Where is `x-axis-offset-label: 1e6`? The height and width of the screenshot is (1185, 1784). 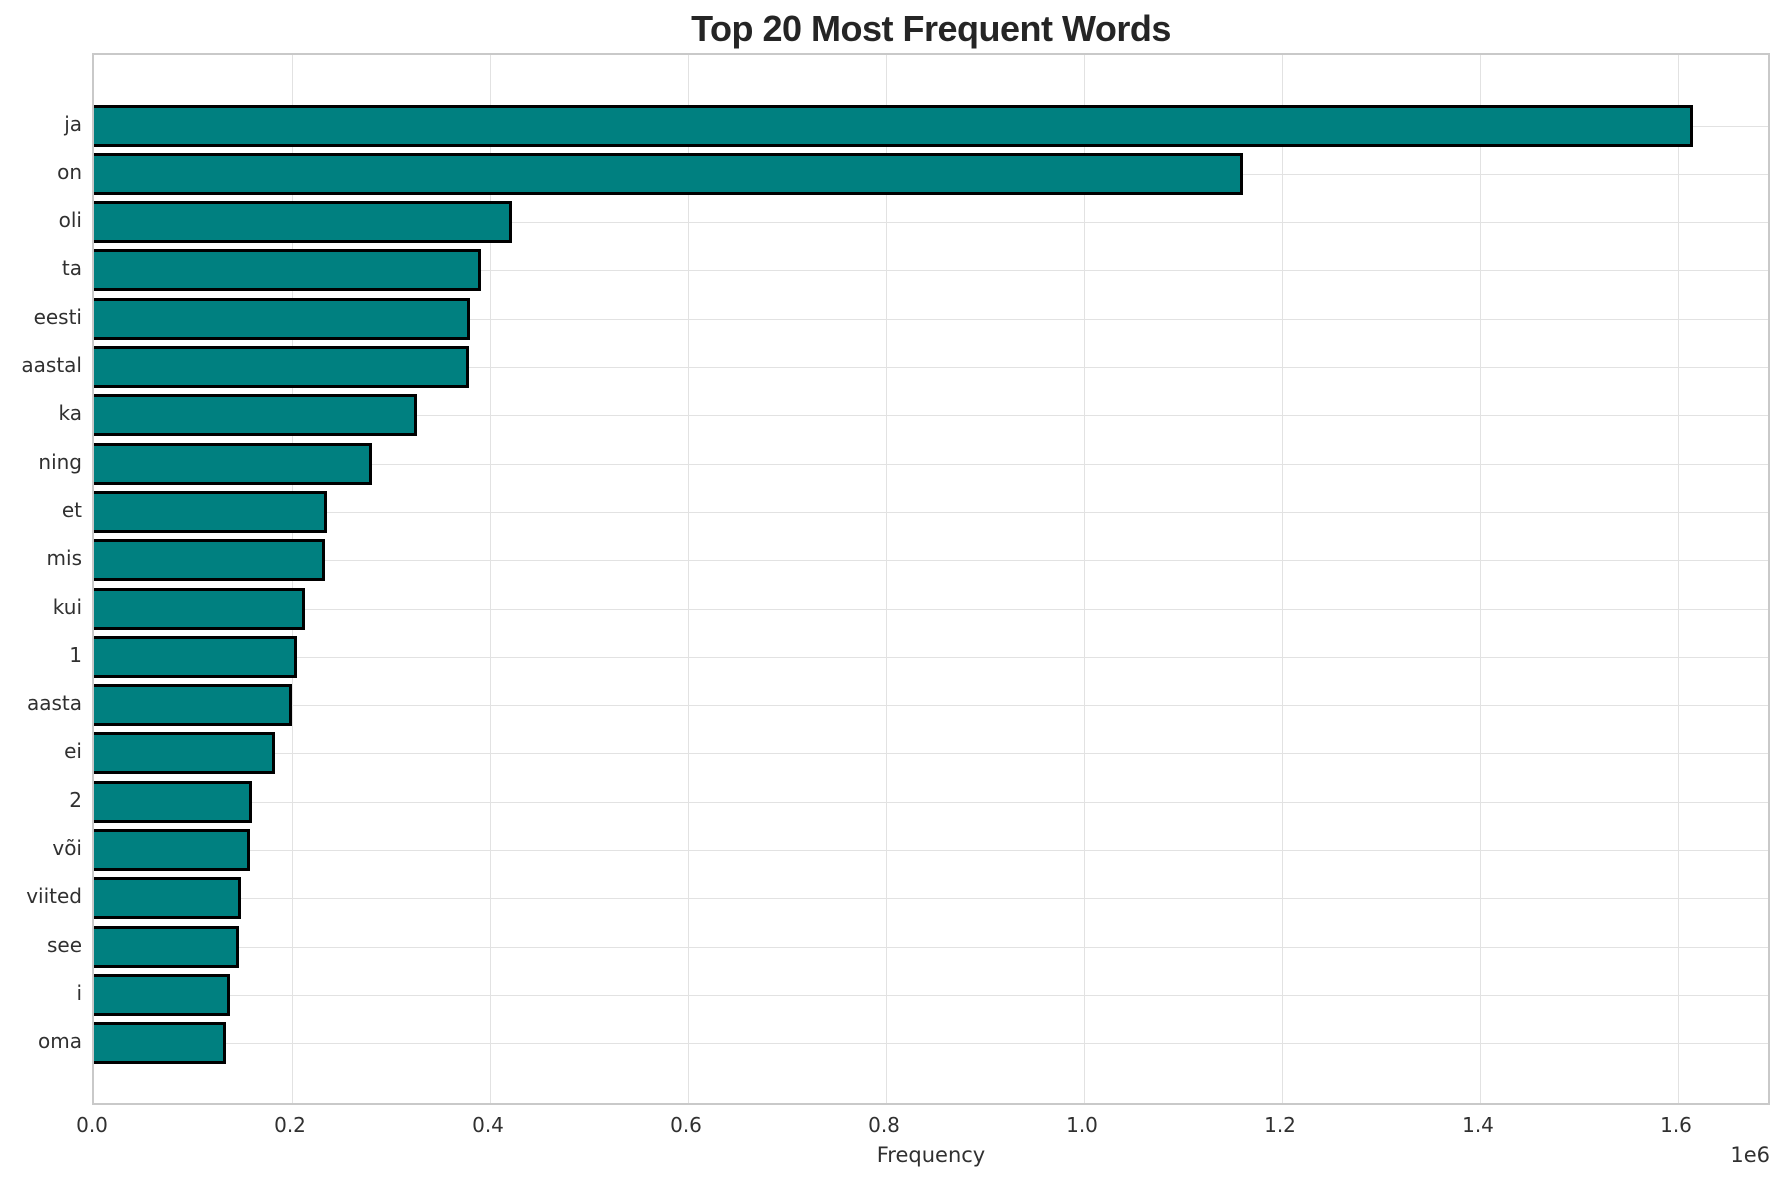
x-axis-offset-label: 1e6 is located at coordinates (1750, 1155).